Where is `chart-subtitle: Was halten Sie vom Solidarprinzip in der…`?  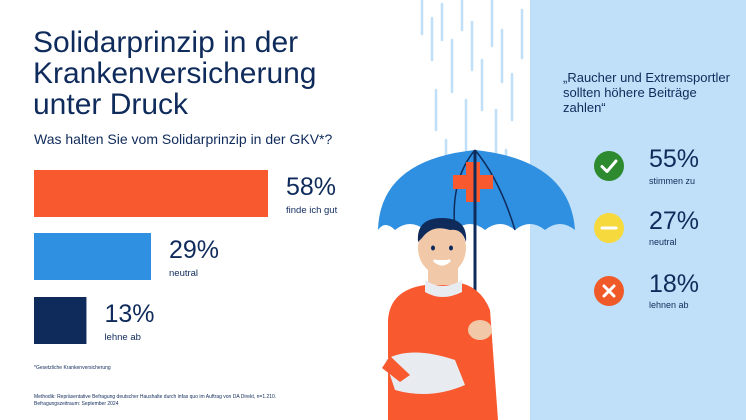 chart-subtitle: Was halten Sie vom Solidarprinzip in der… is located at coordinates (183, 139).